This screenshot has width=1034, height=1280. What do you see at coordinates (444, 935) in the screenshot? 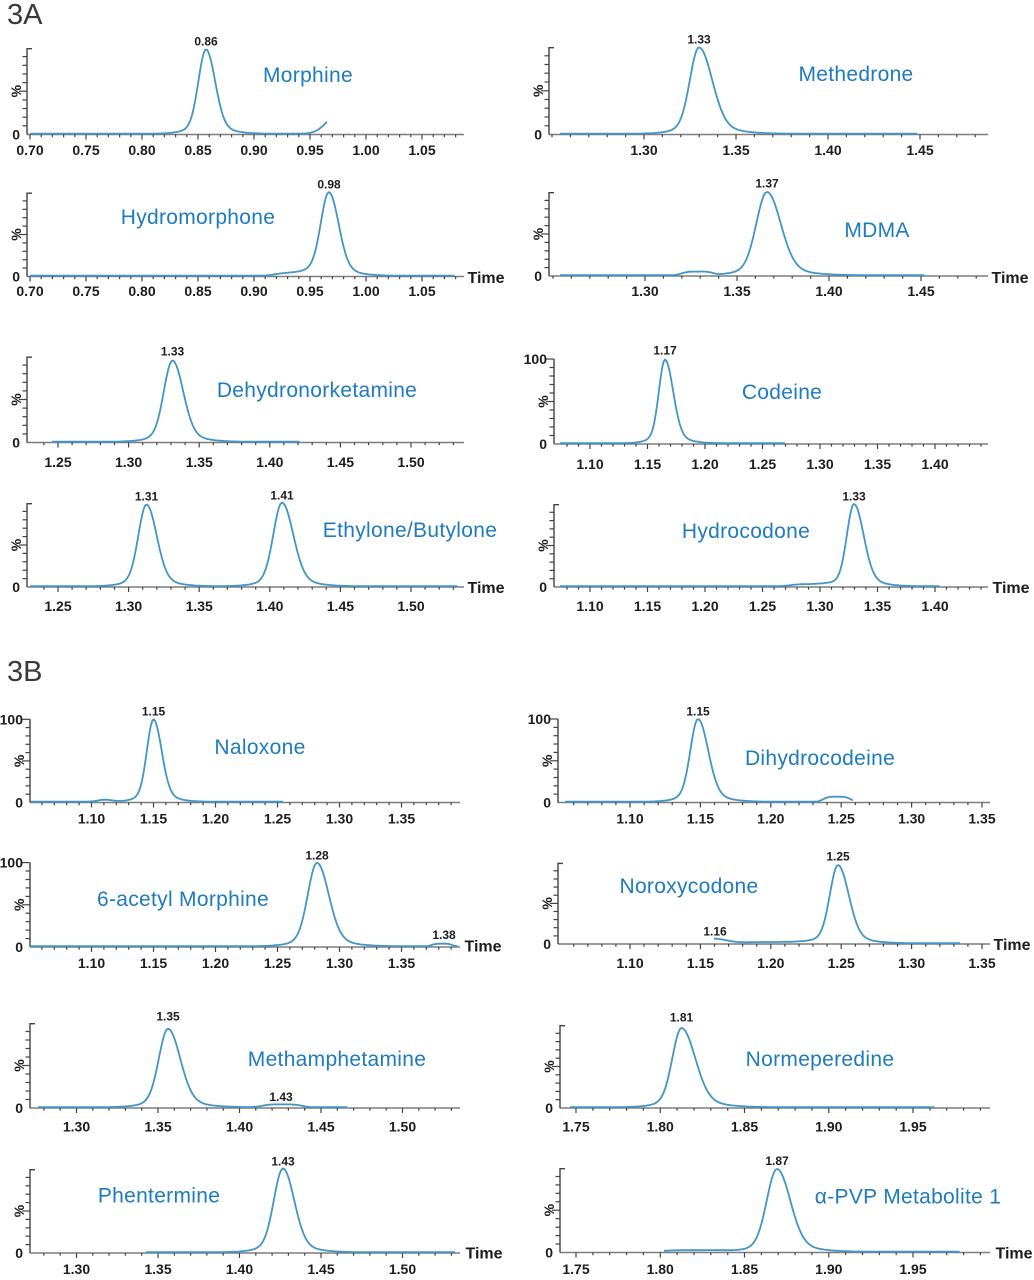
I see `svg-text: 1.38` at bounding box center [444, 935].